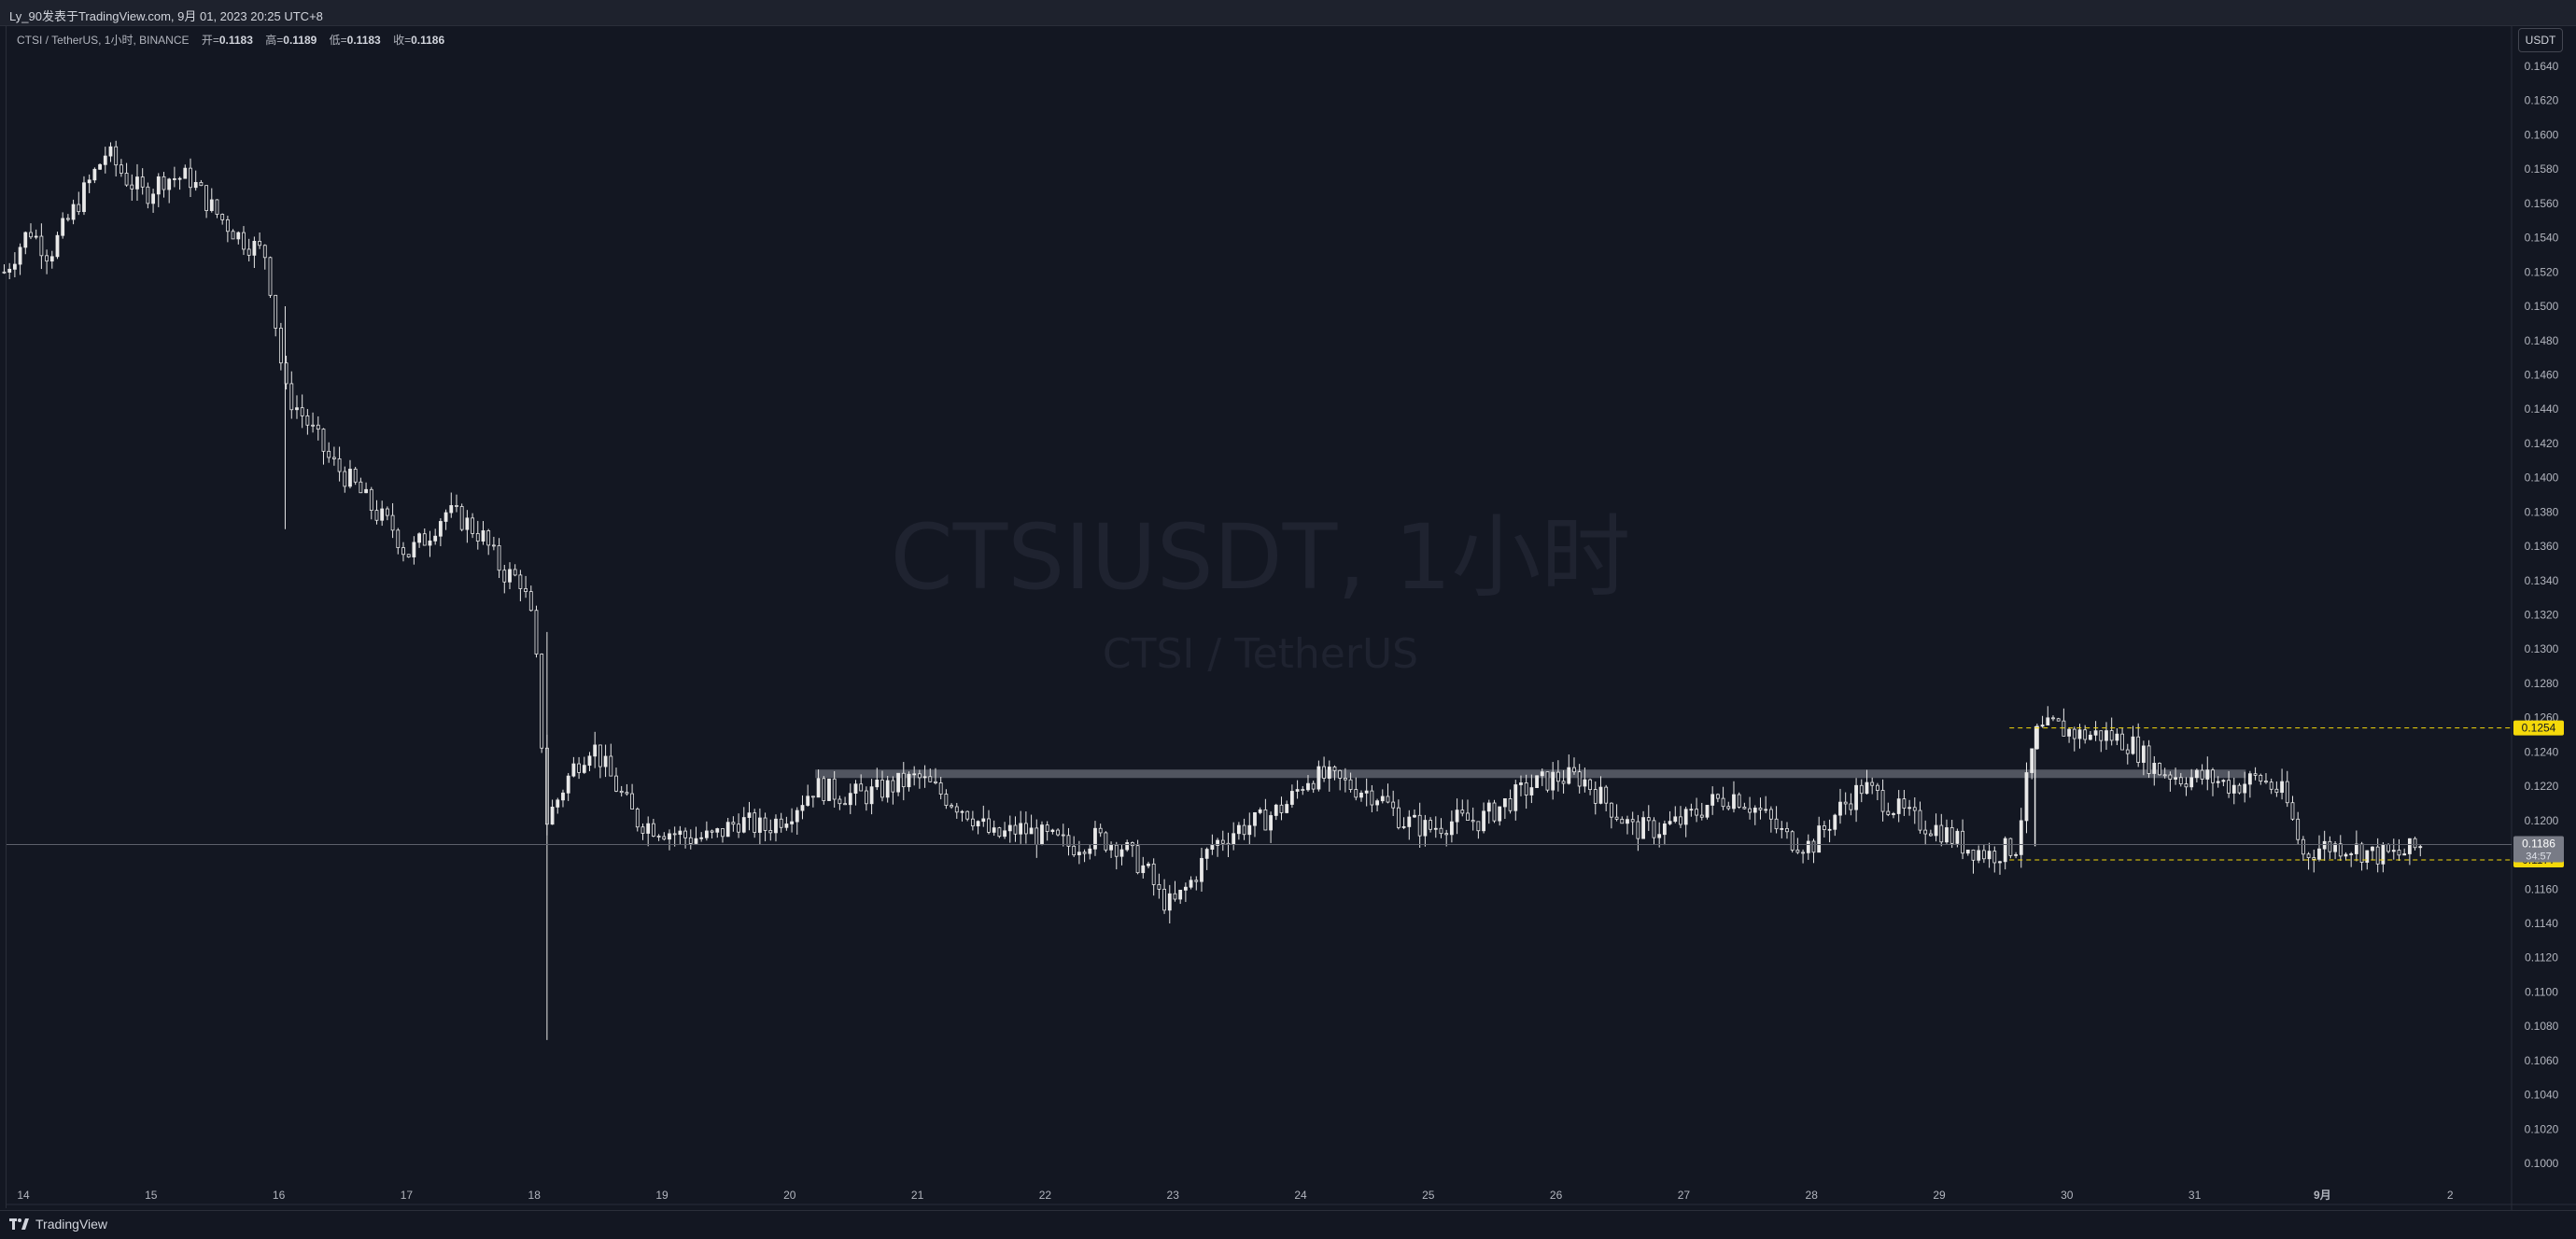  I want to click on x-tick-label: 25, so click(1428, 1195).